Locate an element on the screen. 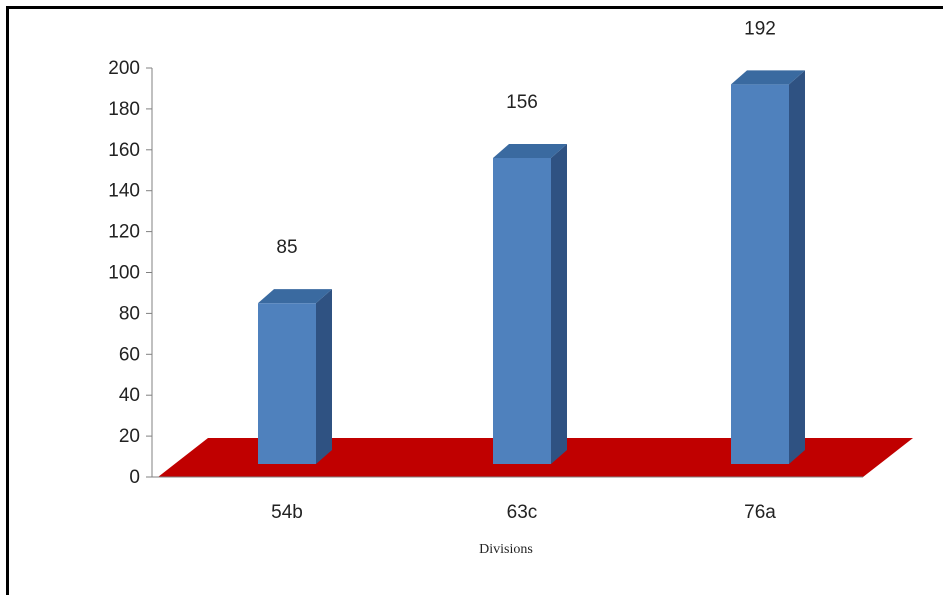 The image size is (943, 595). y-tick-label: 200 is located at coordinates (124, 68).